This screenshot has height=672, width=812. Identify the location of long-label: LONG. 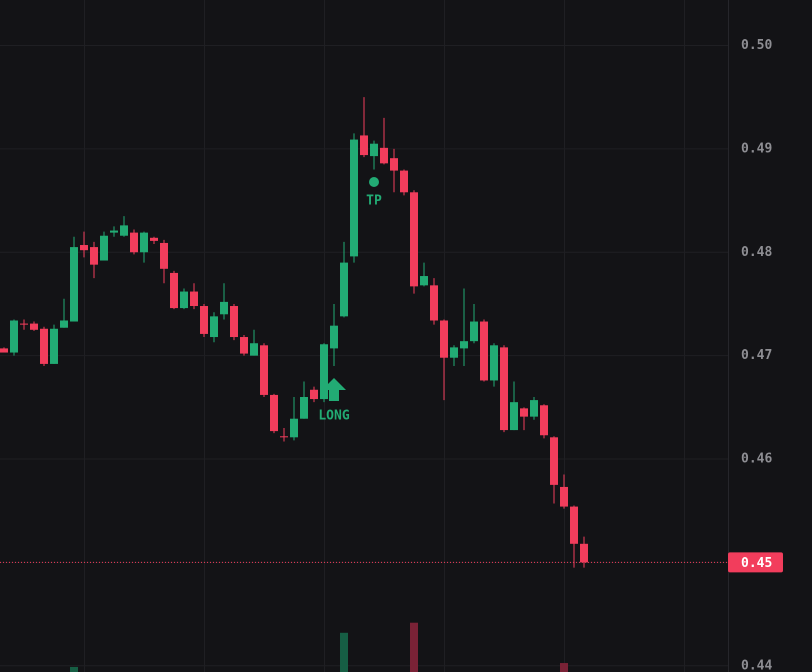
(333, 416).